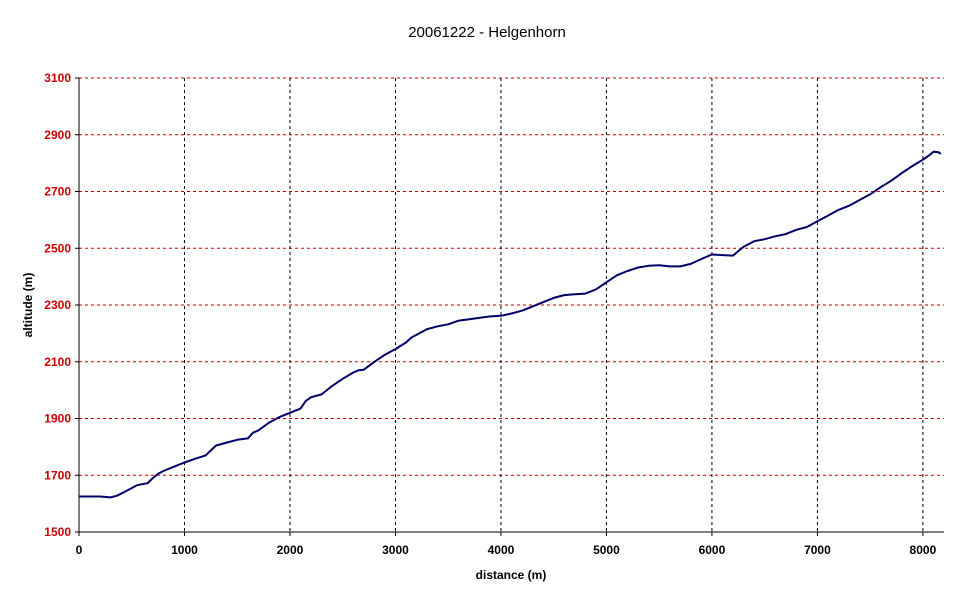 The height and width of the screenshot is (602, 975). What do you see at coordinates (501, 550) in the screenshot?
I see `x-tick-label: 4000` at bounding box center [501, 550].